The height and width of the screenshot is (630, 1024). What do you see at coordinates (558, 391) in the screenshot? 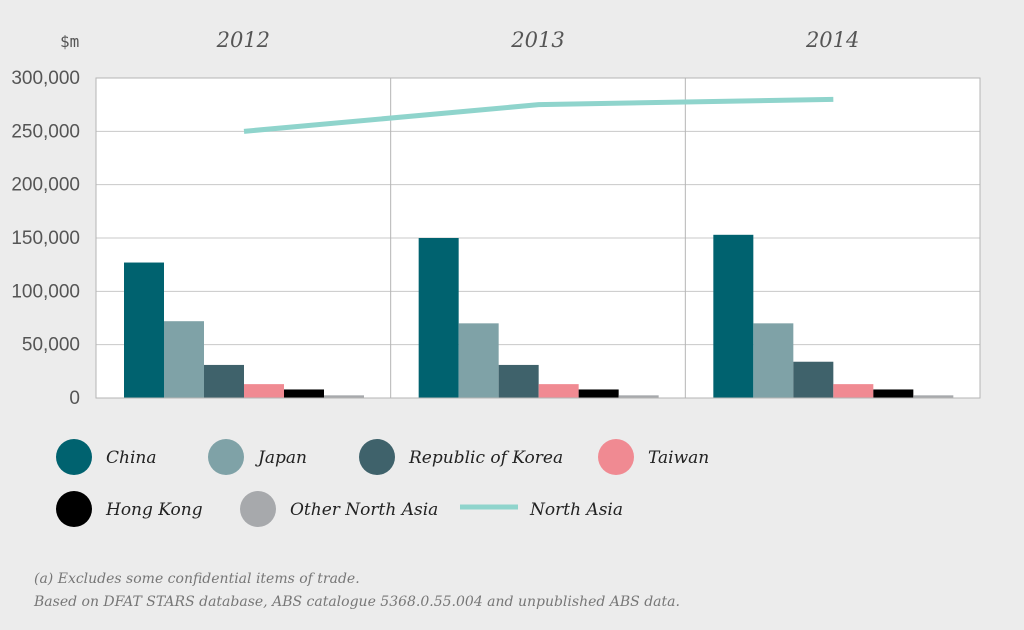
I see `bar-taiwan-2013` at bounding box center [558, 391].